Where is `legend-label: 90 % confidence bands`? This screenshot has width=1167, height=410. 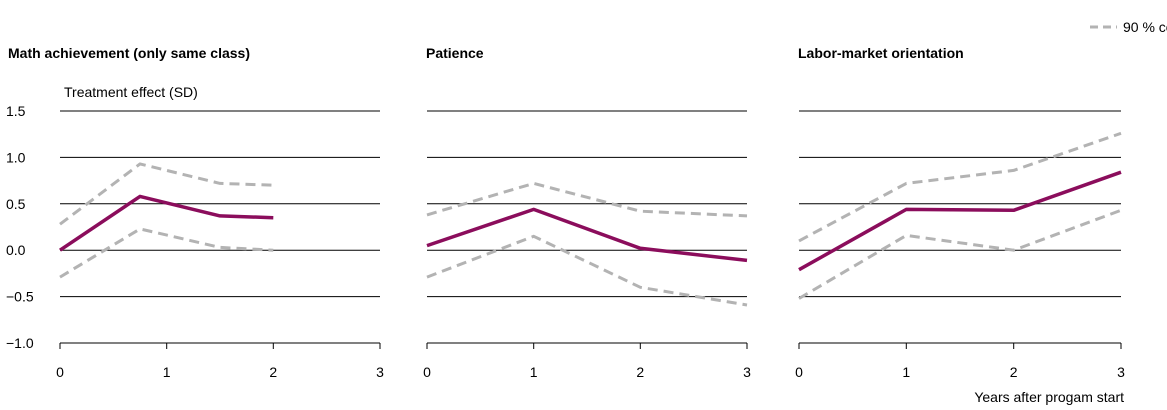 legend-label: 90 % confidence bands is located at coordinates (1145, 27).